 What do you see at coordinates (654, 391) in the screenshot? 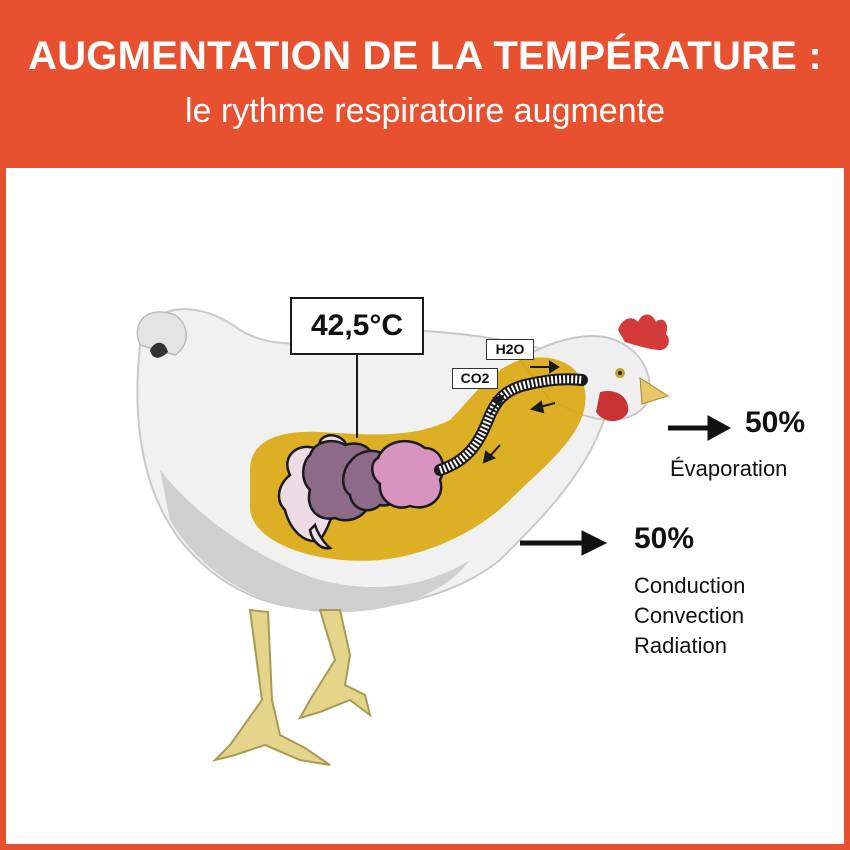
I see `beak-icon` at bounding box center [654, 391].